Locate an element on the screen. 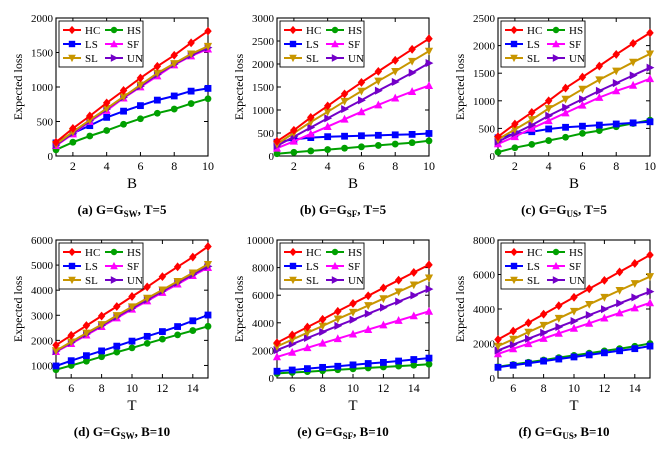  y-tick-label: 4000 is located at coordinates (42, 291).